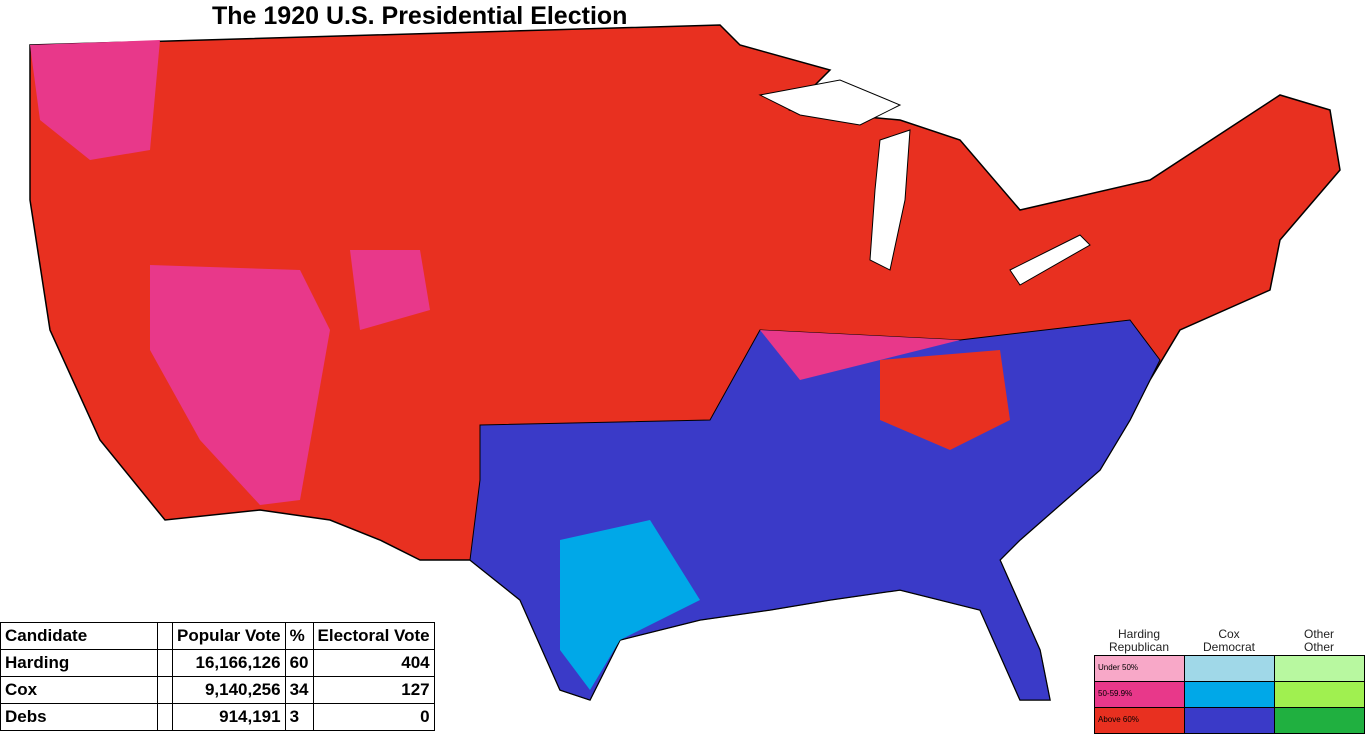 This screenshot has height=734, width=1365. What do you see at coordinates (1118, 719) in the screenshot?
I see `legend-row-label: Above 60%` at bounding box center [1118, 719].